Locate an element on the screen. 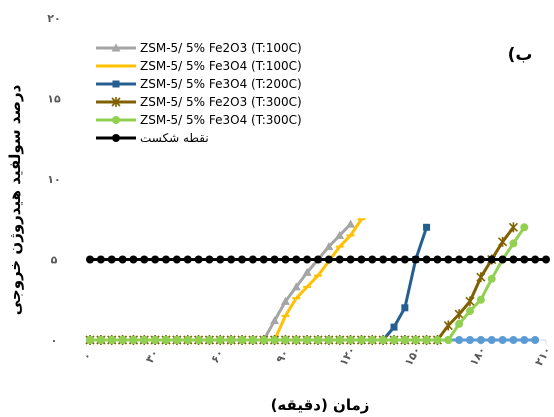  series-line is located at coordinates (226, 280).